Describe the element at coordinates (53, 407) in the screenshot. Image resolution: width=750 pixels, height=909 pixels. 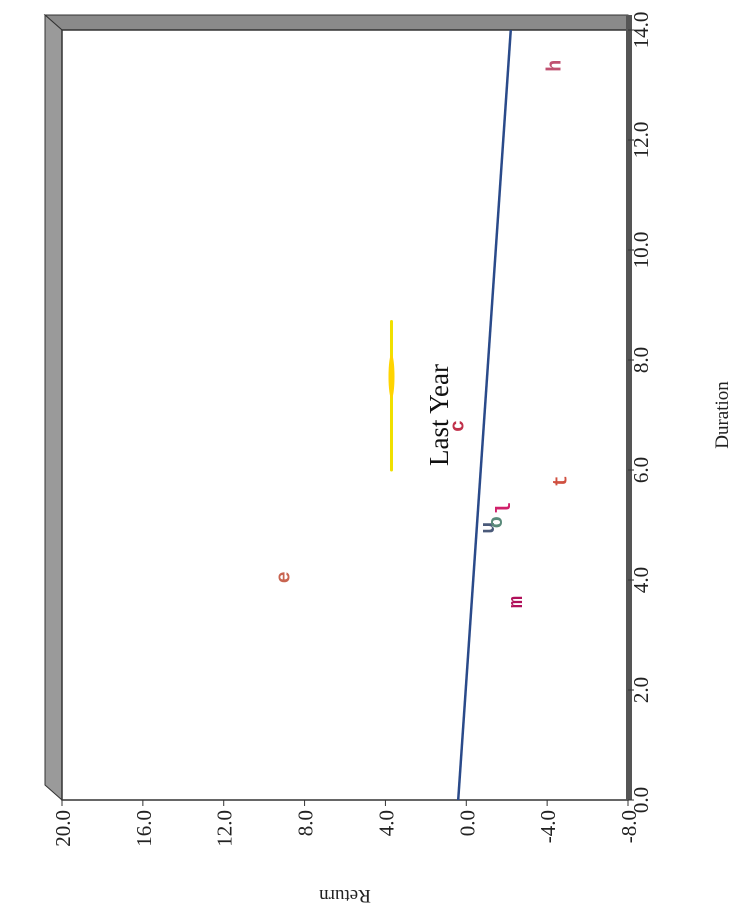
I see `plot-frame-top-wall` at that location.